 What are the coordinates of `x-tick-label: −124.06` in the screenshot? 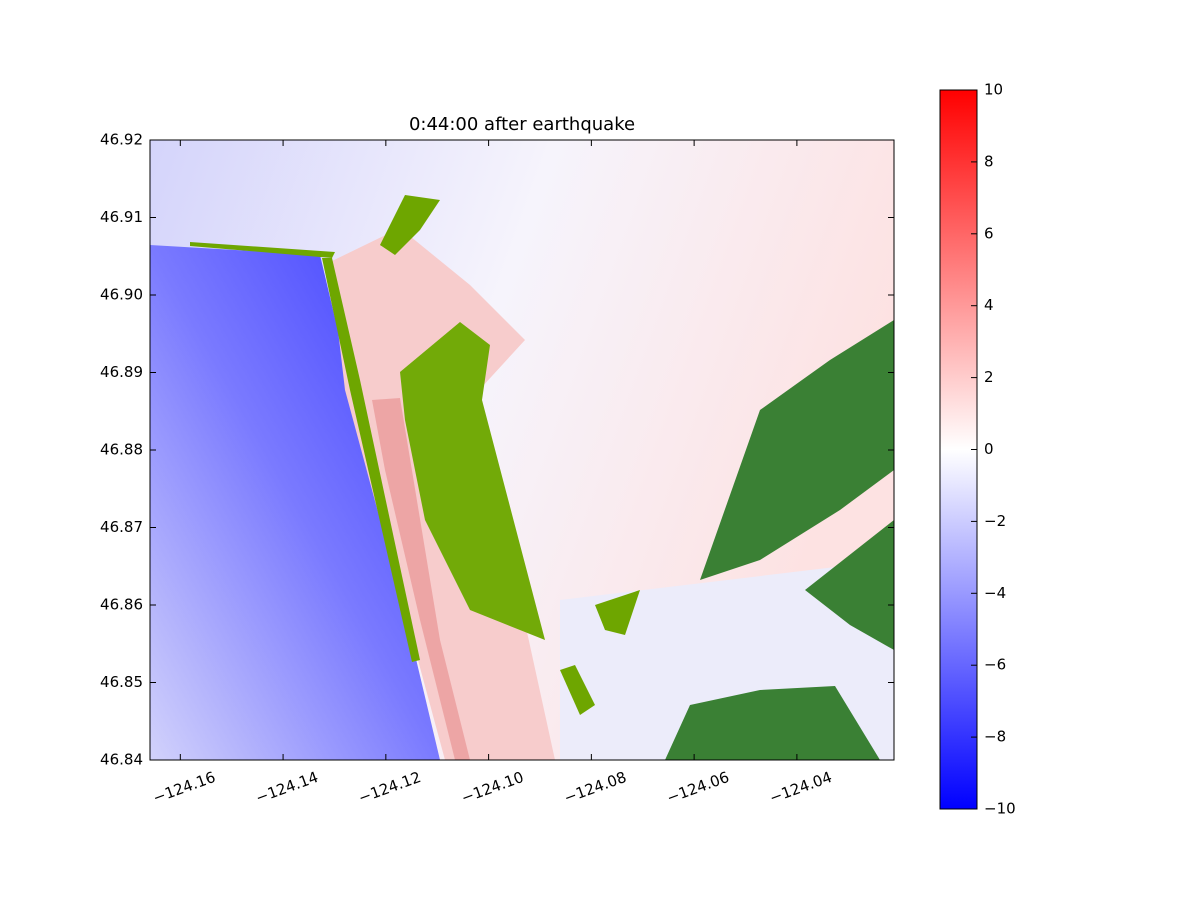 It's located at (697, 787).